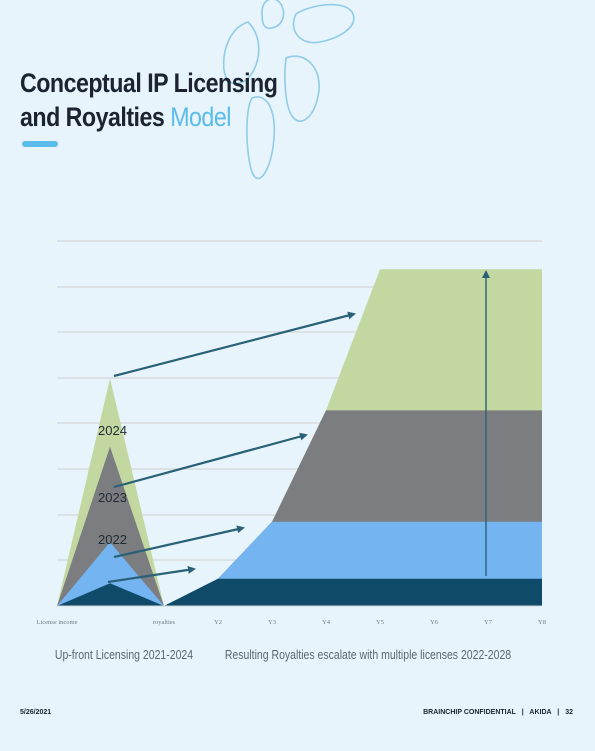  I want to click on footer-page-number: 32, so click(569, 712).